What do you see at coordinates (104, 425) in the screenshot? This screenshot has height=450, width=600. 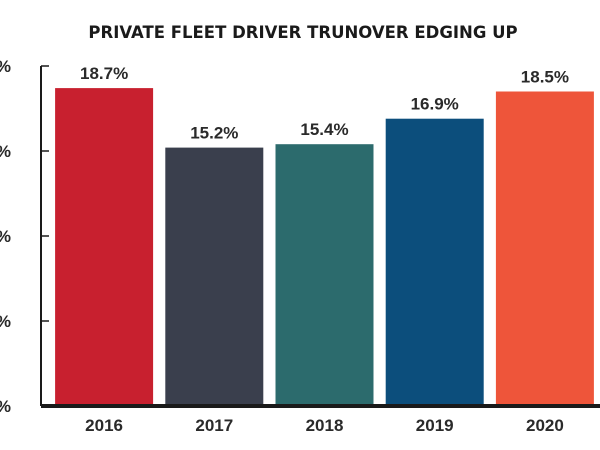 I see `x-tick-label-2016: 2016` at bounding box center [104, 425].